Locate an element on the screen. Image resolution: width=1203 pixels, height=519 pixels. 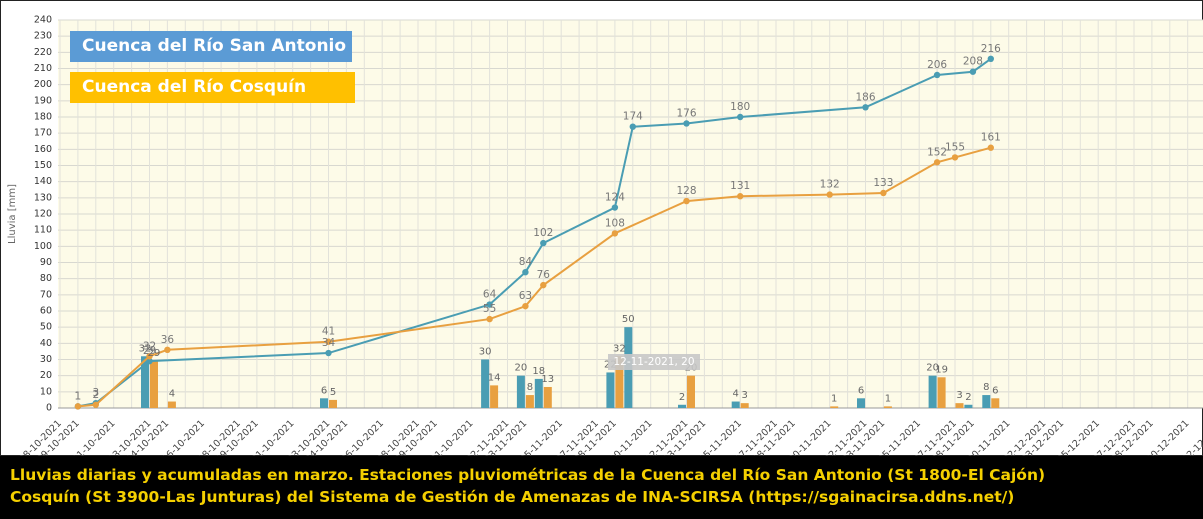
y-tick-label: 70 is located at coordinates (46, 294).